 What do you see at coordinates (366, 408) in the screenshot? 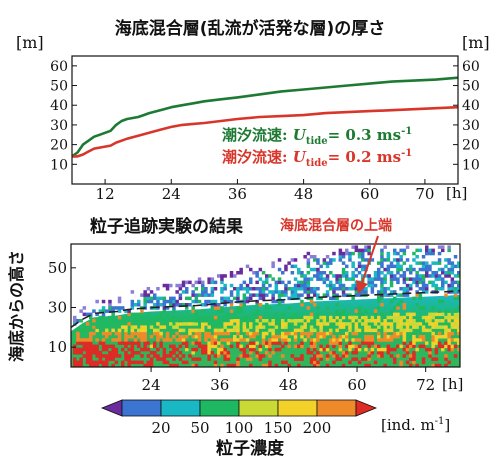
I see `colorbar-high-arrow` at bounding box center [366, 408].